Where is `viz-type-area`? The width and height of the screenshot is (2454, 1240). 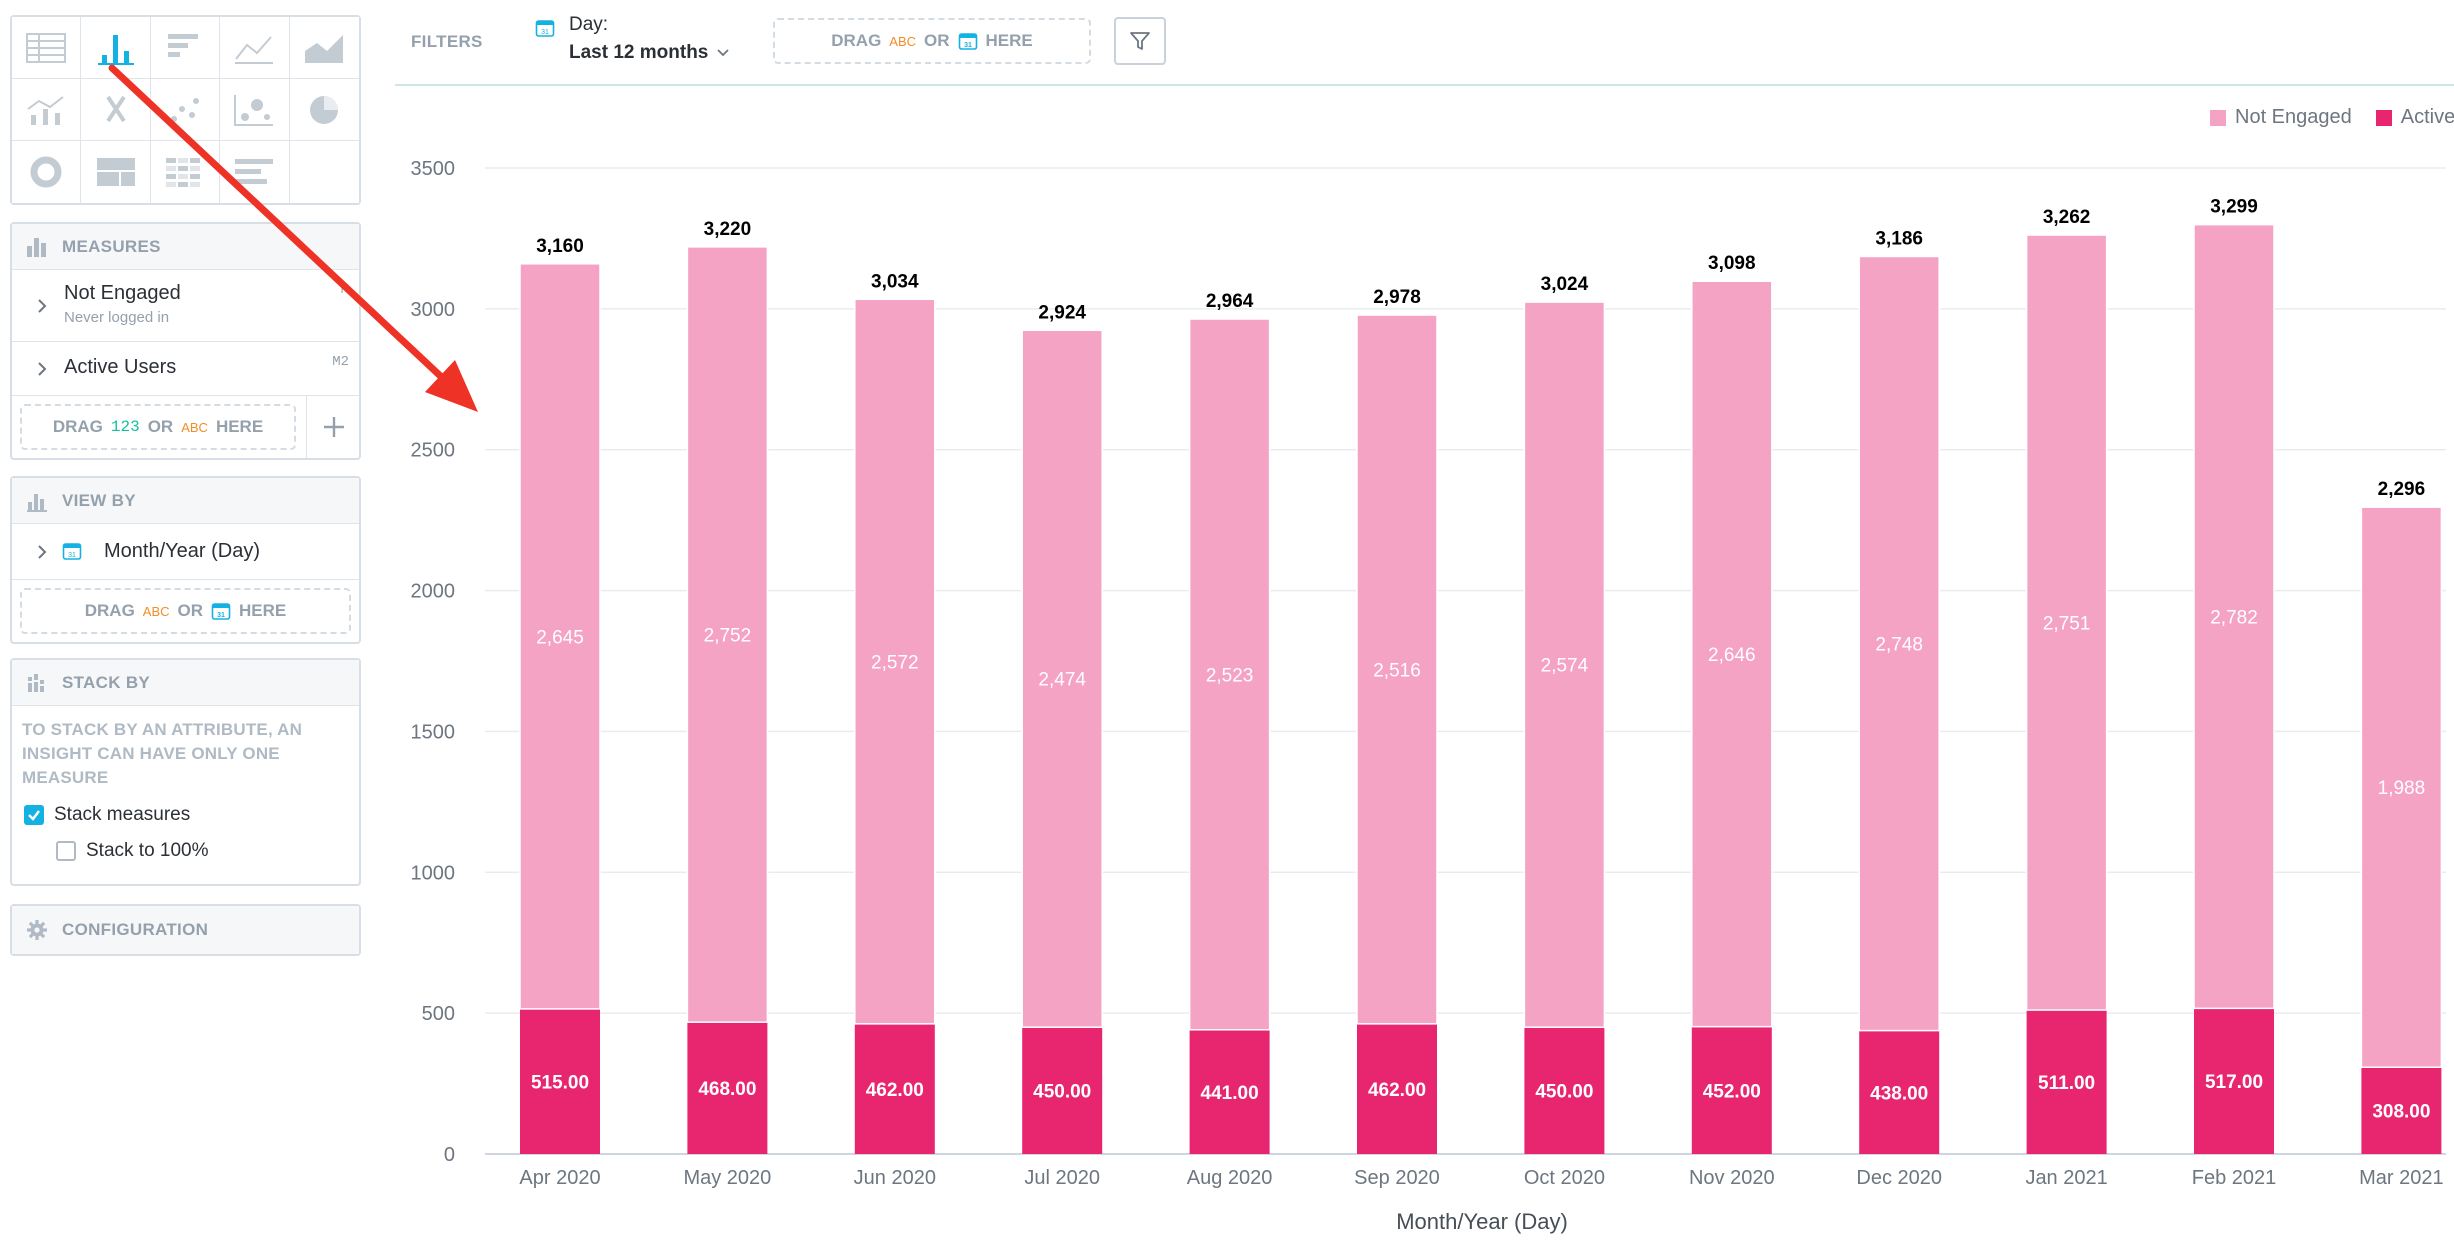
viz-type-area is located at coordinates (324, 48).